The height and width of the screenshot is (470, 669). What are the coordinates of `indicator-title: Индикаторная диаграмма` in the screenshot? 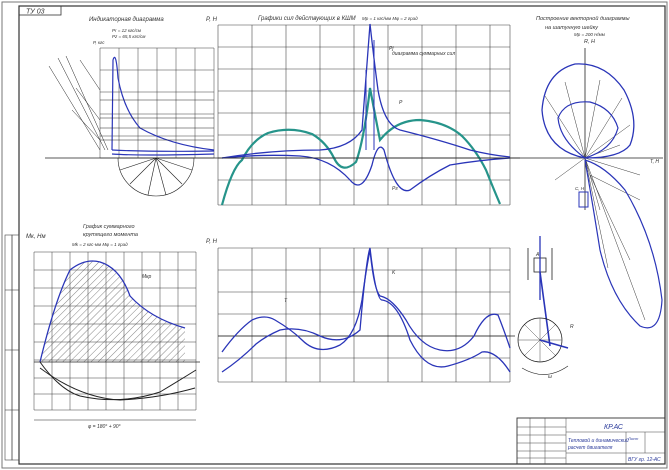 It's located at (126, 20).